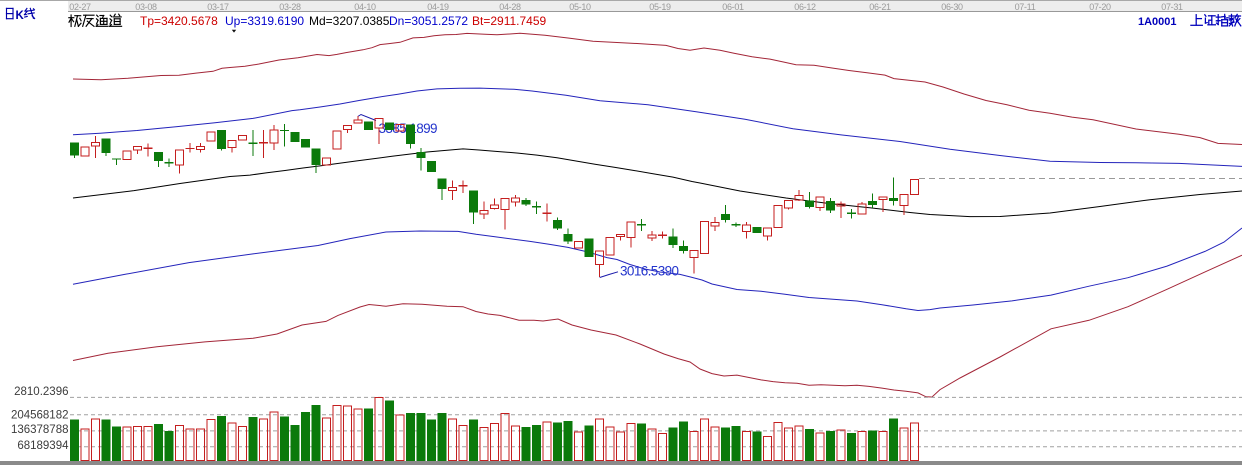  What do you see at coordinates (952, 7) in the screenshot?
I see `svg-text: 06-30` at bounding box center [952, 7].